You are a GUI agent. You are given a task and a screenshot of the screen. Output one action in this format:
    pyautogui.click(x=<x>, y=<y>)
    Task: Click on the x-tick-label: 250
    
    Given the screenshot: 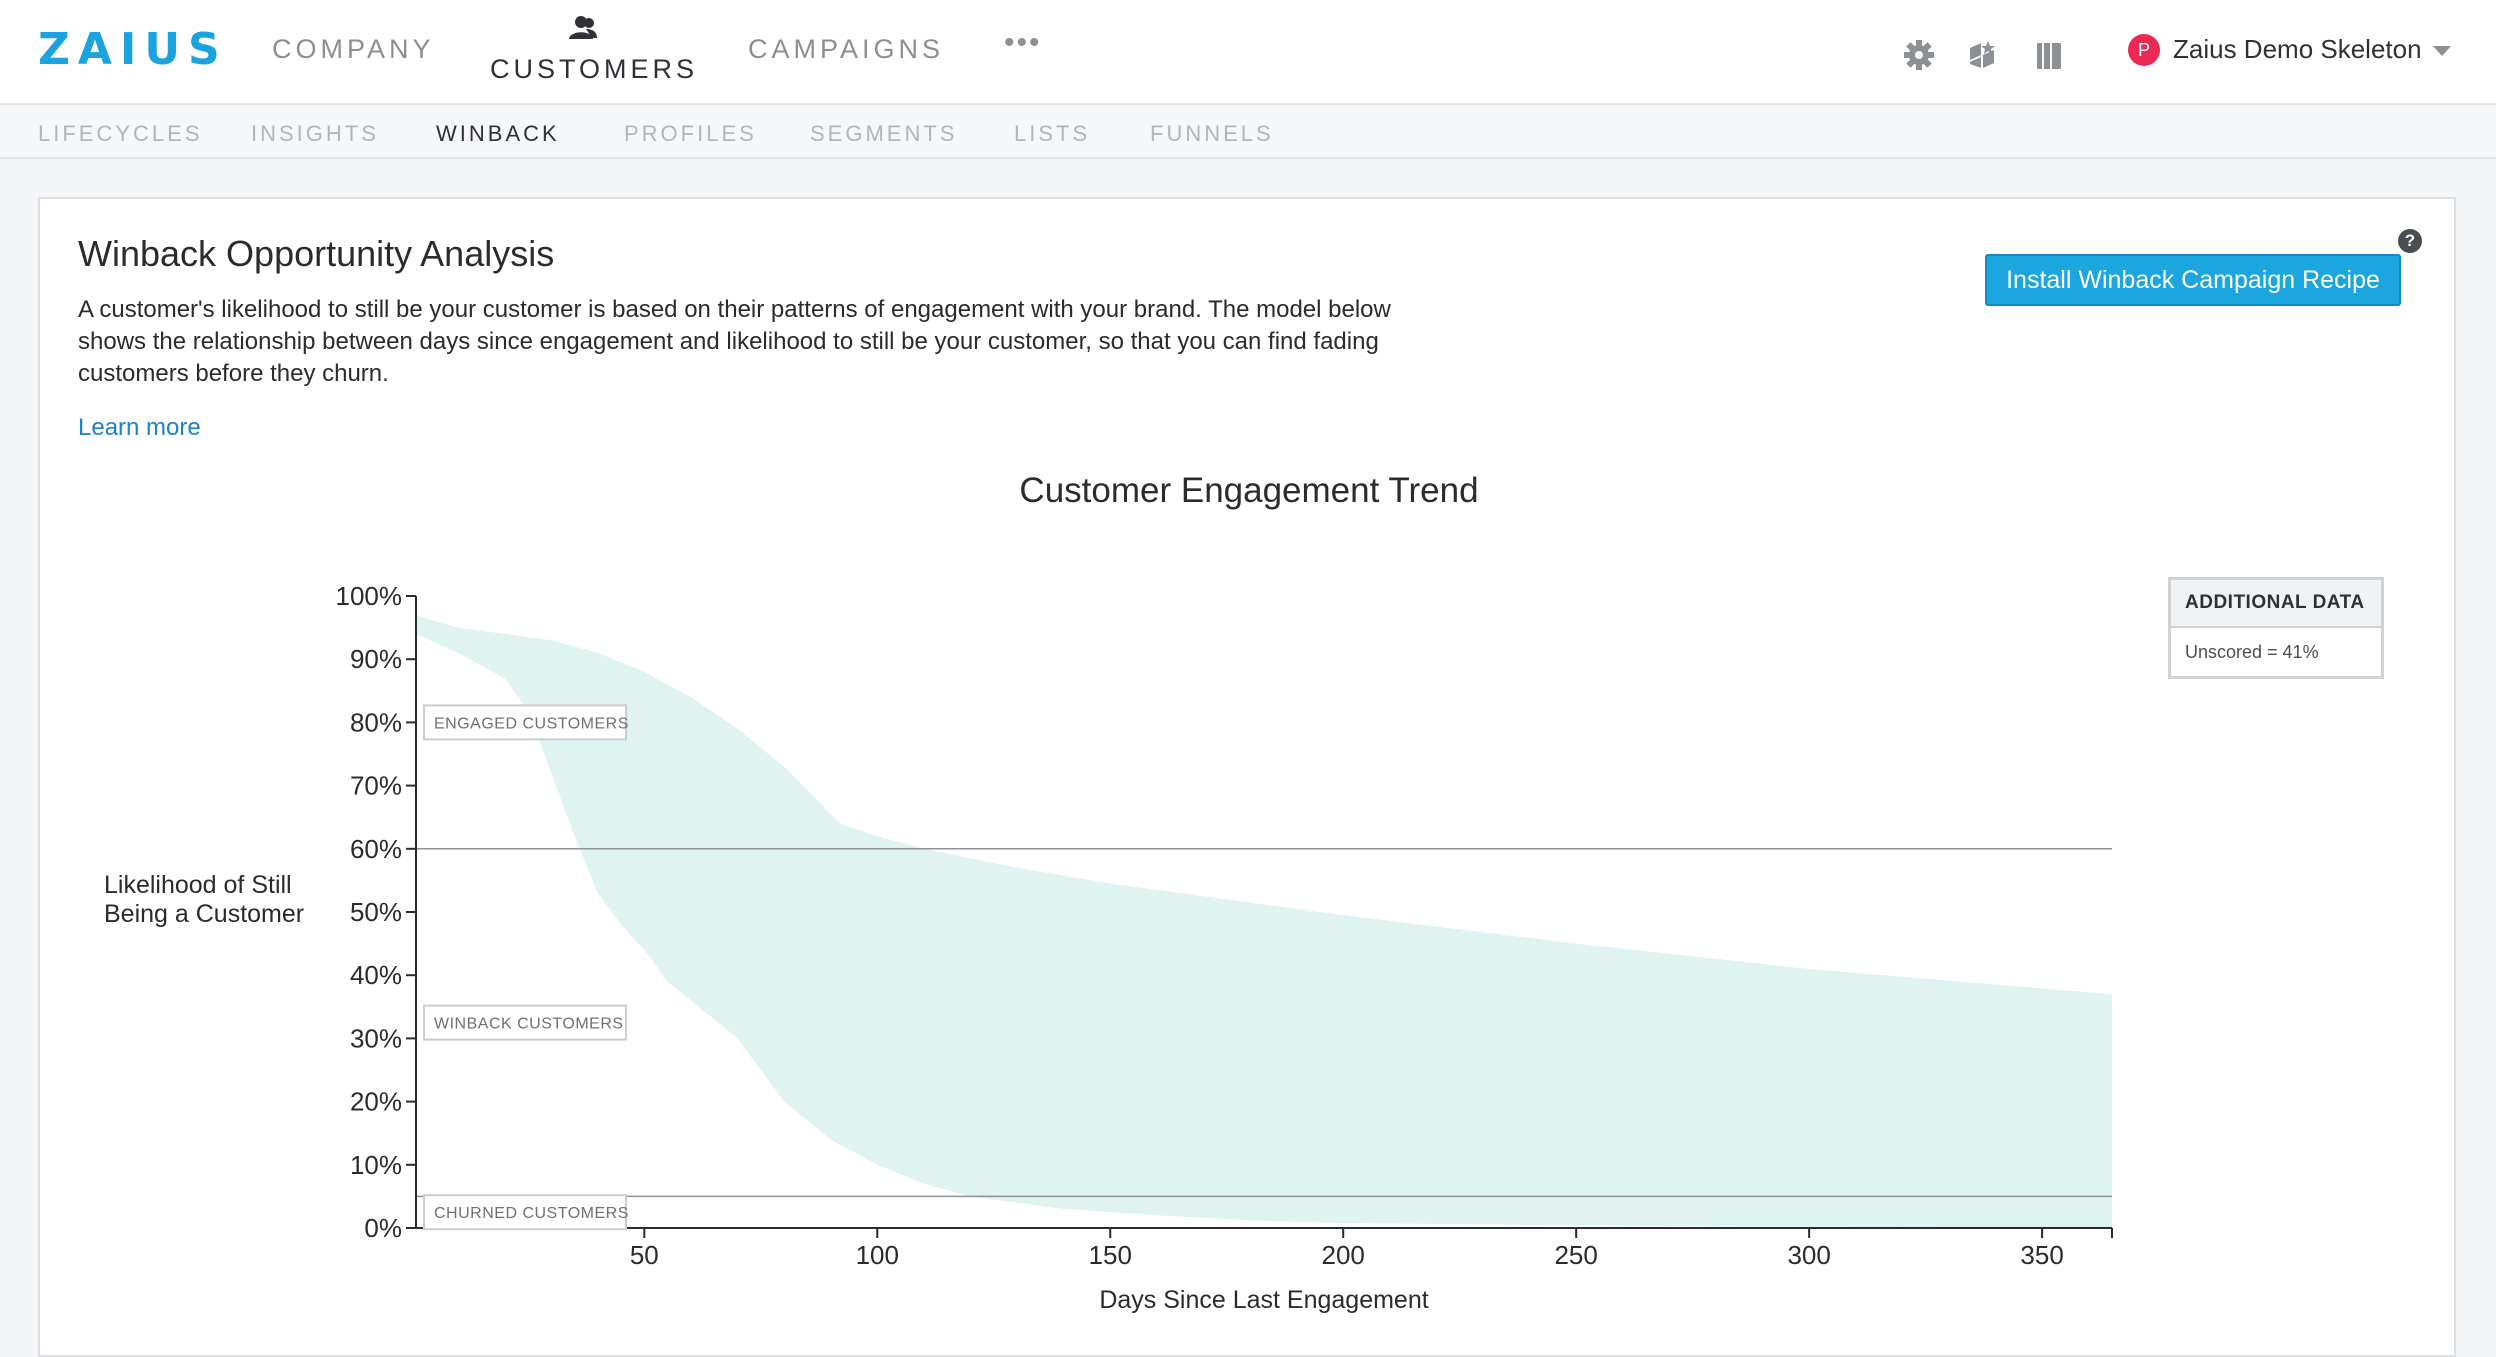 What is the action you would take?
    pyautogui.click(x=1575, y=1255)
    